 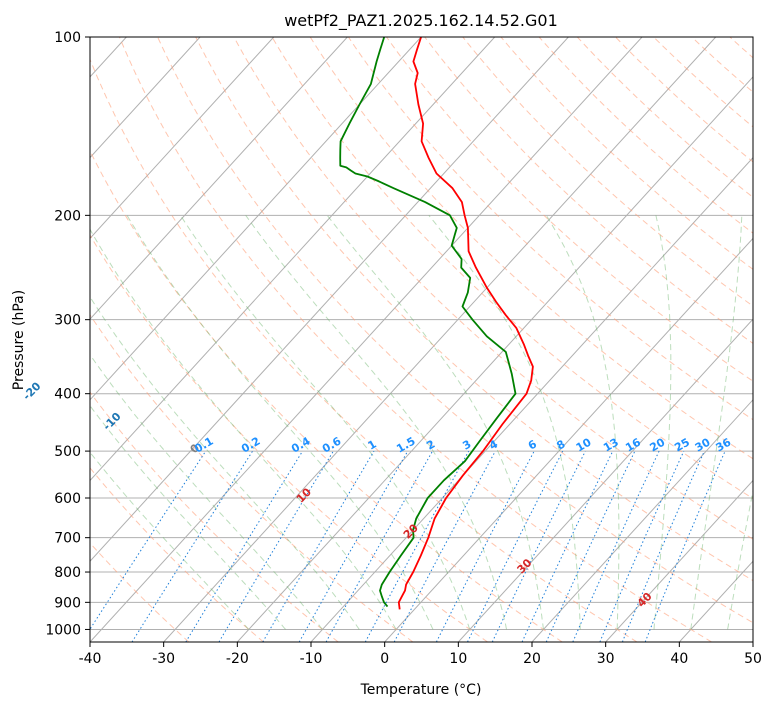 I want to click on x-tick-label: 40, so click(x=679, y=659).